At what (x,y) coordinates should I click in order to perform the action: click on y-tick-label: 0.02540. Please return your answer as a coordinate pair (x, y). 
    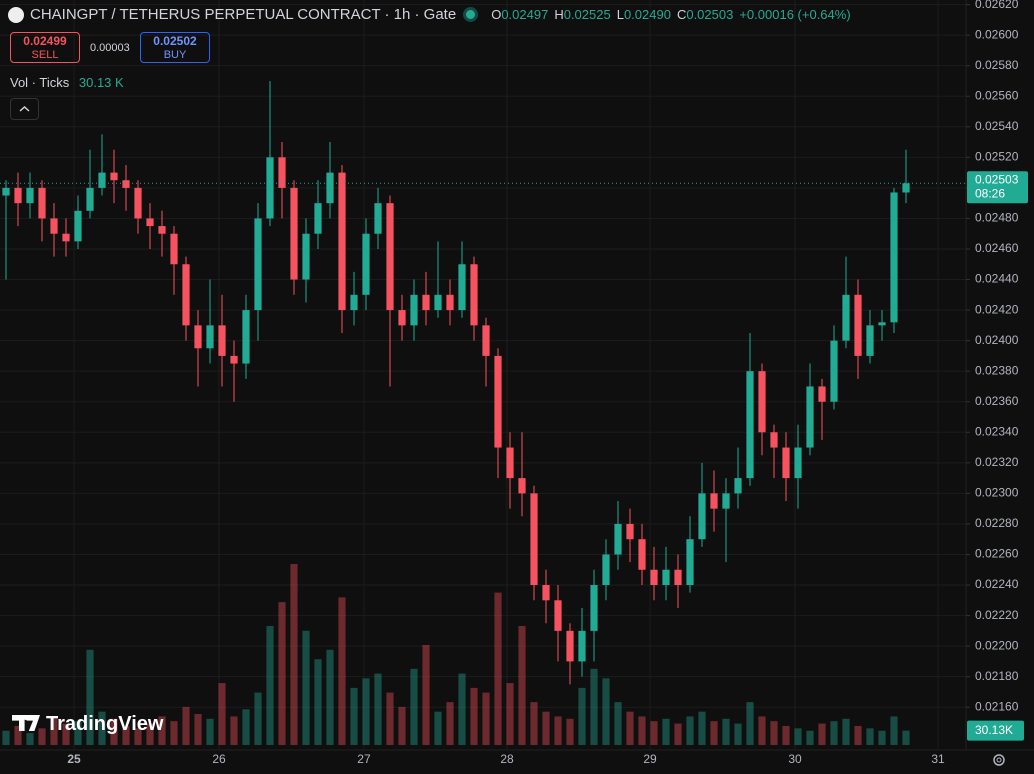
    Looking at the image, I should click on (997, 126).